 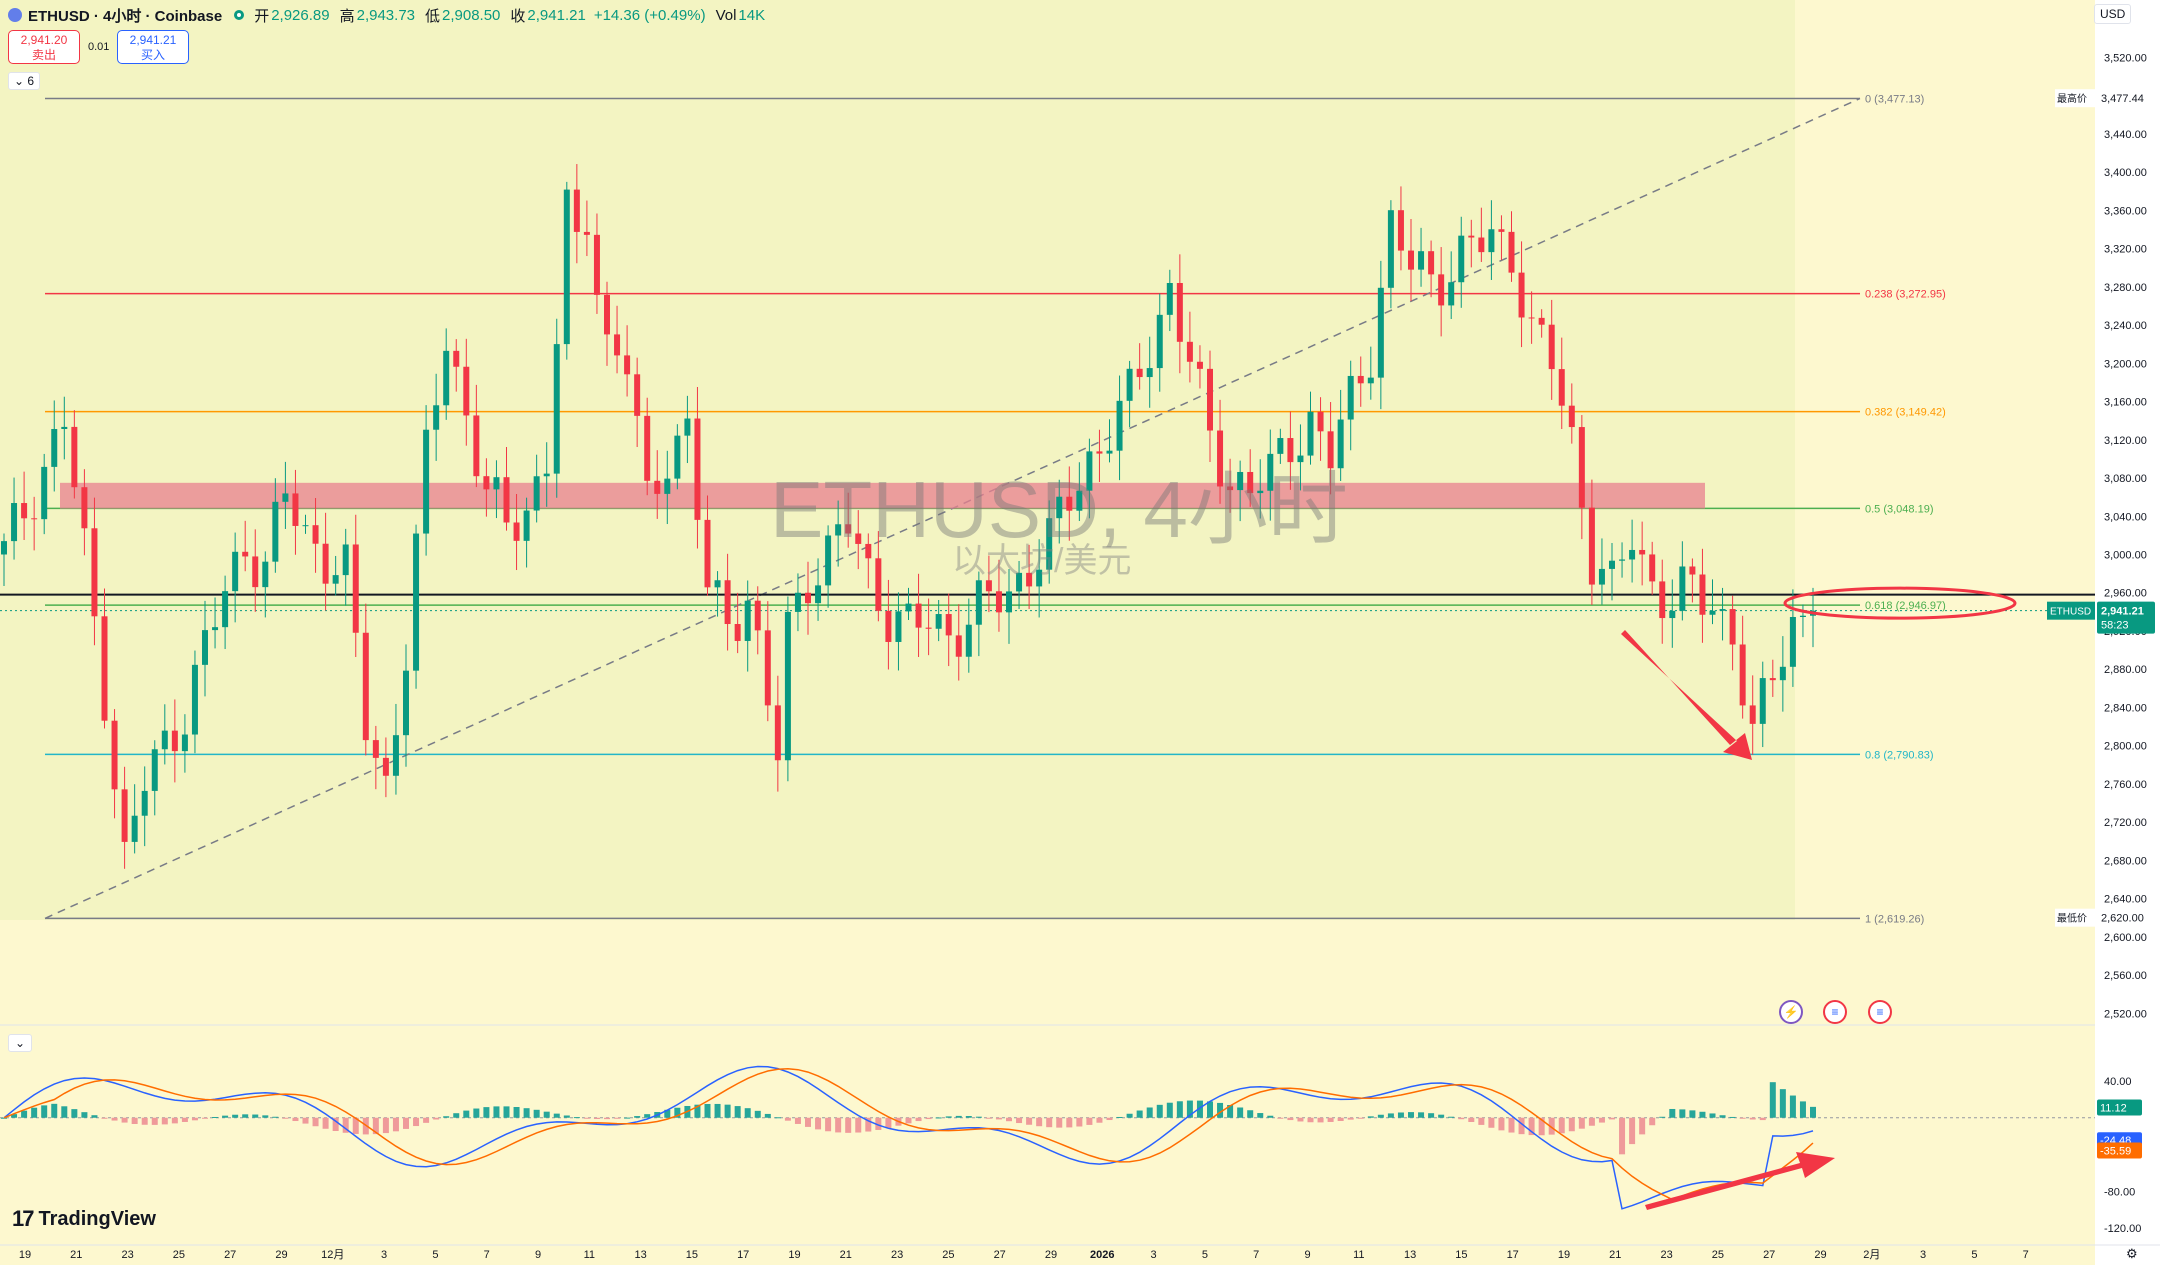 I want to click on price-tick-label: 3,080.00, so click(x=2125, y=479).